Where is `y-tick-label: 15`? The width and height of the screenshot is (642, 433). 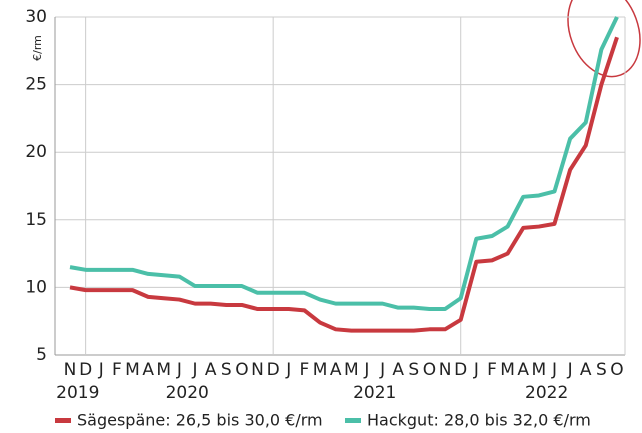
y-tick-label: 15 is located at coordinates (36, 220).